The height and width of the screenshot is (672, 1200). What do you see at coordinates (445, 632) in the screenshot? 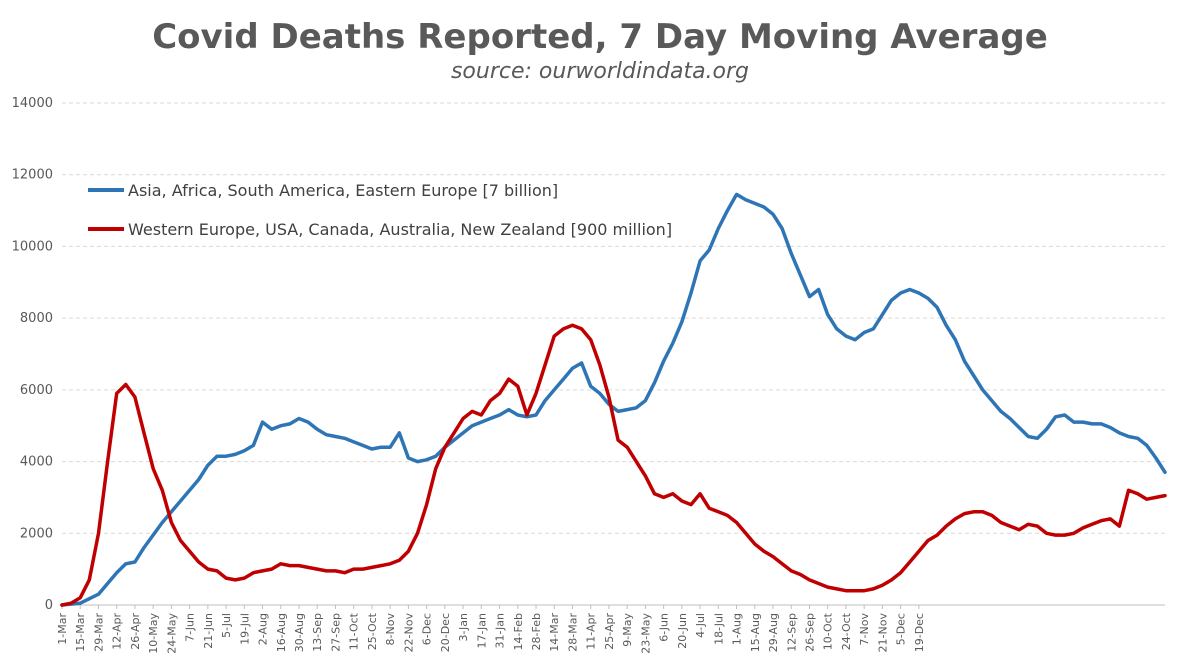
I see `x-tick-label: 20-Dec` at bounding box center [445, 632].